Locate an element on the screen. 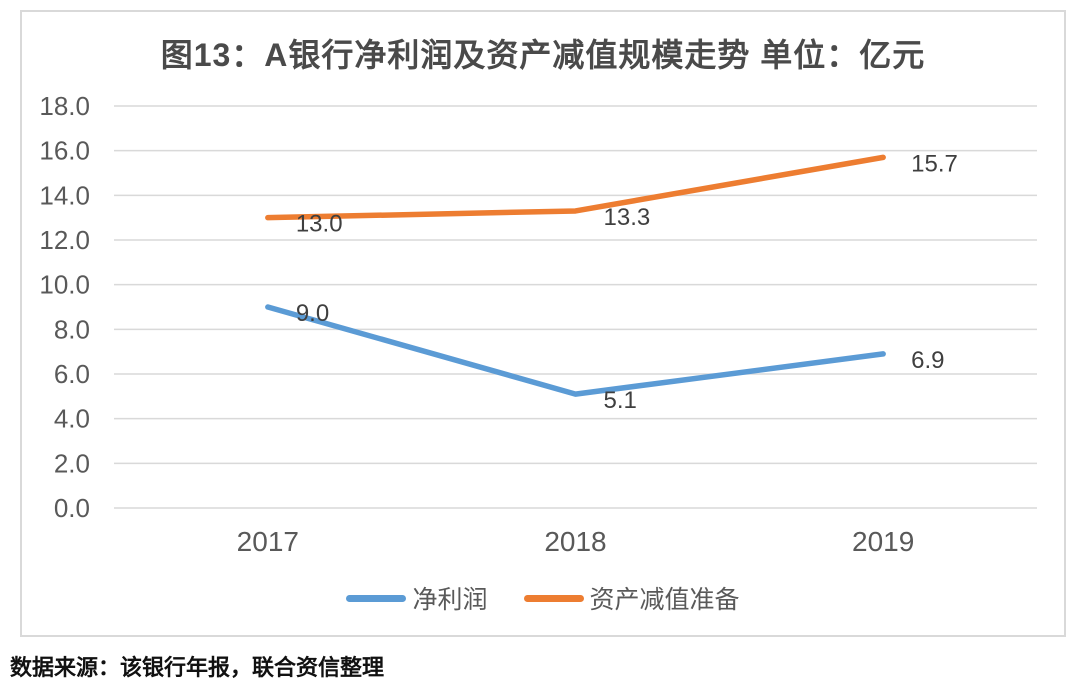 This screenshot has height=688, width=1080. chart-legend: 净利润 资产减值准备 is located at coordinates (543, 599).